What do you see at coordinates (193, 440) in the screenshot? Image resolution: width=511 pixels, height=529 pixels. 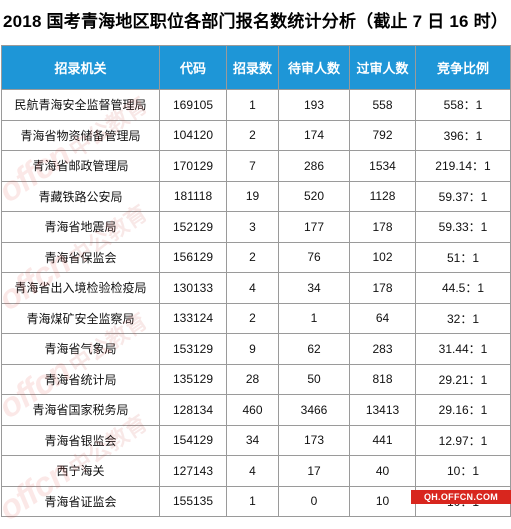 I see `cell-code: 154129` at bounding box center [193, 440].